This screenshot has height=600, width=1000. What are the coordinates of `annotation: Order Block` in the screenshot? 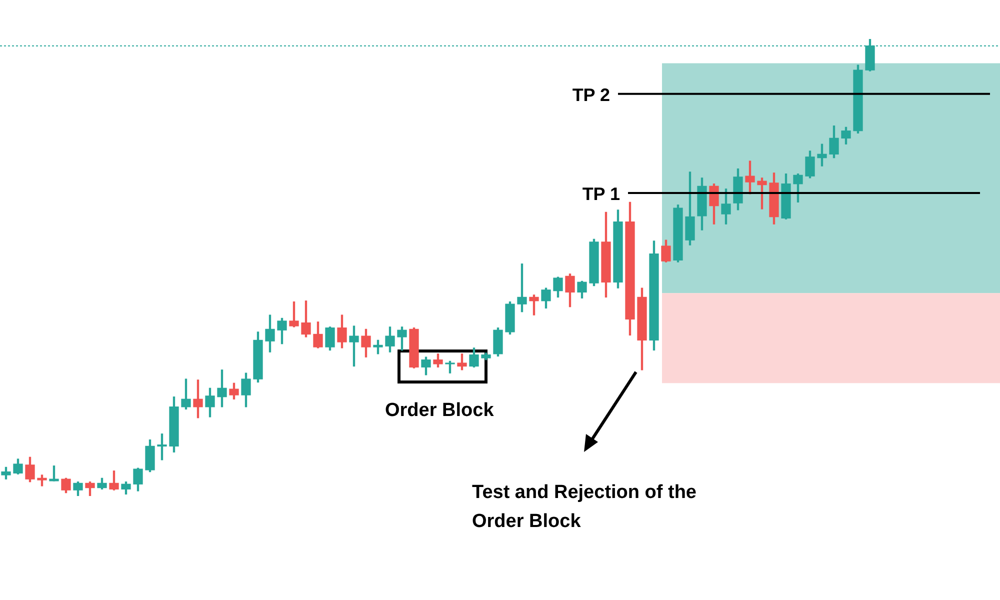 It's located at (439, 411).